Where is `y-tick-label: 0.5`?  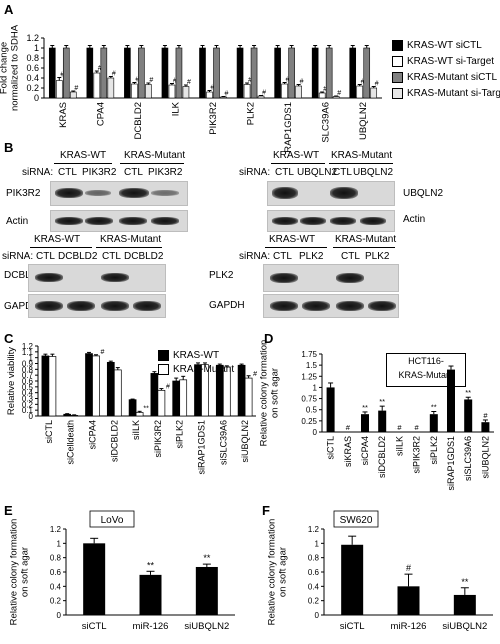 y-tick-label: 0.5 is located at coordinates (28, 387).